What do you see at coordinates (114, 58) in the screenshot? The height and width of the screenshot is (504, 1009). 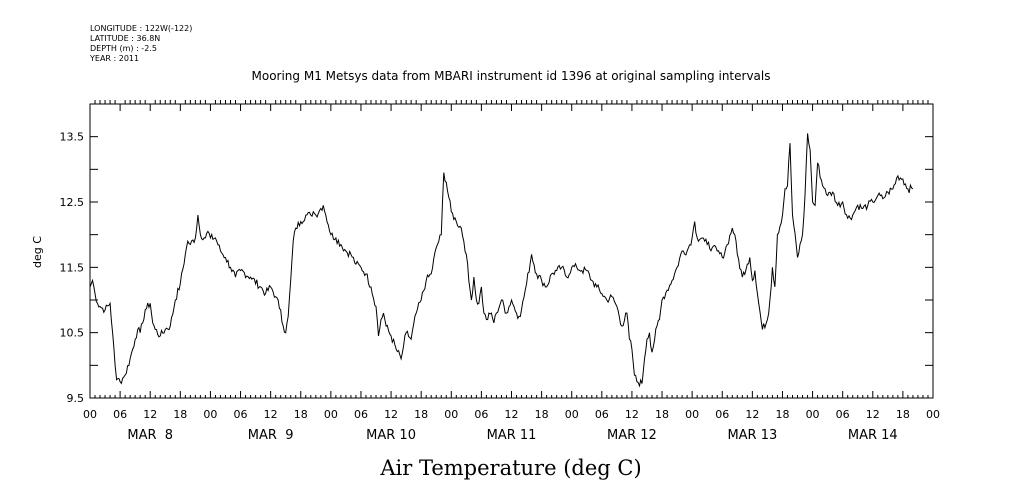 I see `year-label: YEAR : 2011` at bounding box center [114, 58].